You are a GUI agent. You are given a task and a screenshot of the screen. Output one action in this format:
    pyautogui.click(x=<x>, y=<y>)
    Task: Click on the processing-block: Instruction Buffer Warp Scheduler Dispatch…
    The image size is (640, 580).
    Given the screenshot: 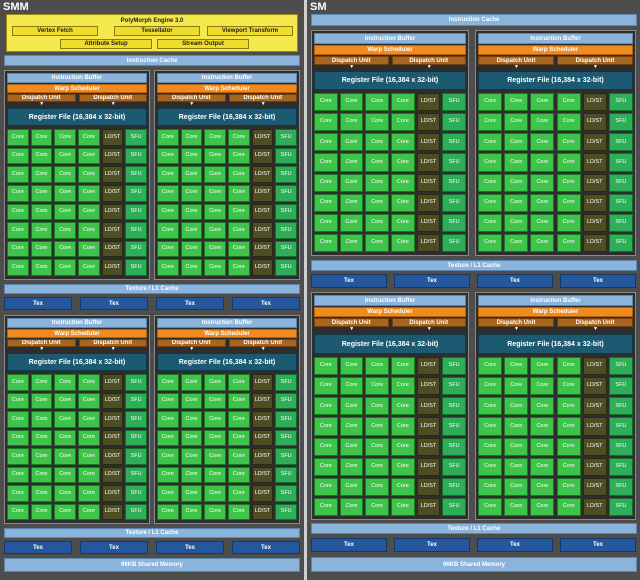 What is the action you would take?
    pyautogui.click(x=390, y=143)
    